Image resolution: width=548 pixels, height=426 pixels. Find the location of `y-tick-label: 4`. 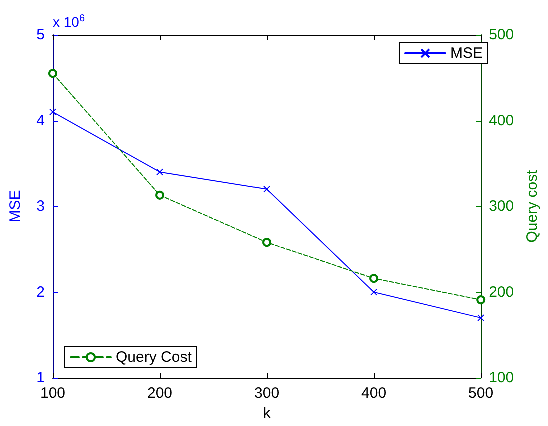

y-tick-label: 4 is located at coordinates (40, 121).